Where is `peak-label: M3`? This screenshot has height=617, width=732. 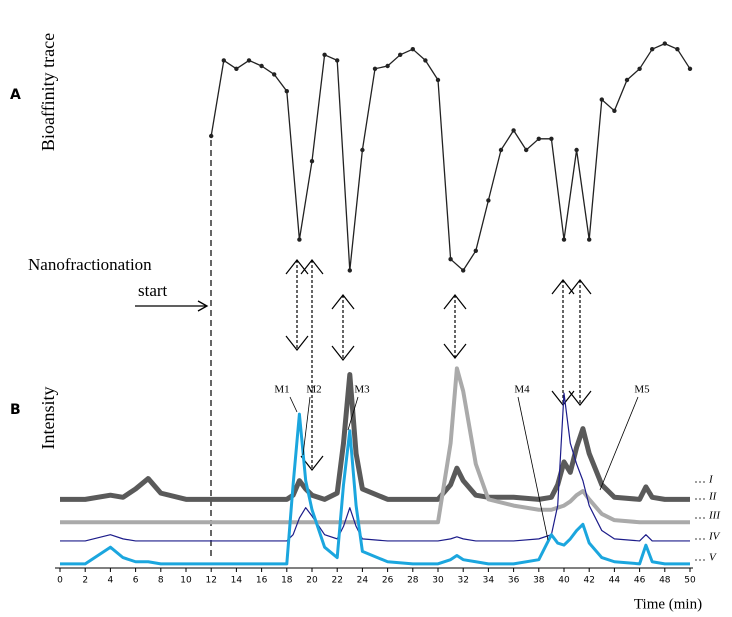 peak-label: M3 is located at coordinates (362, 390).